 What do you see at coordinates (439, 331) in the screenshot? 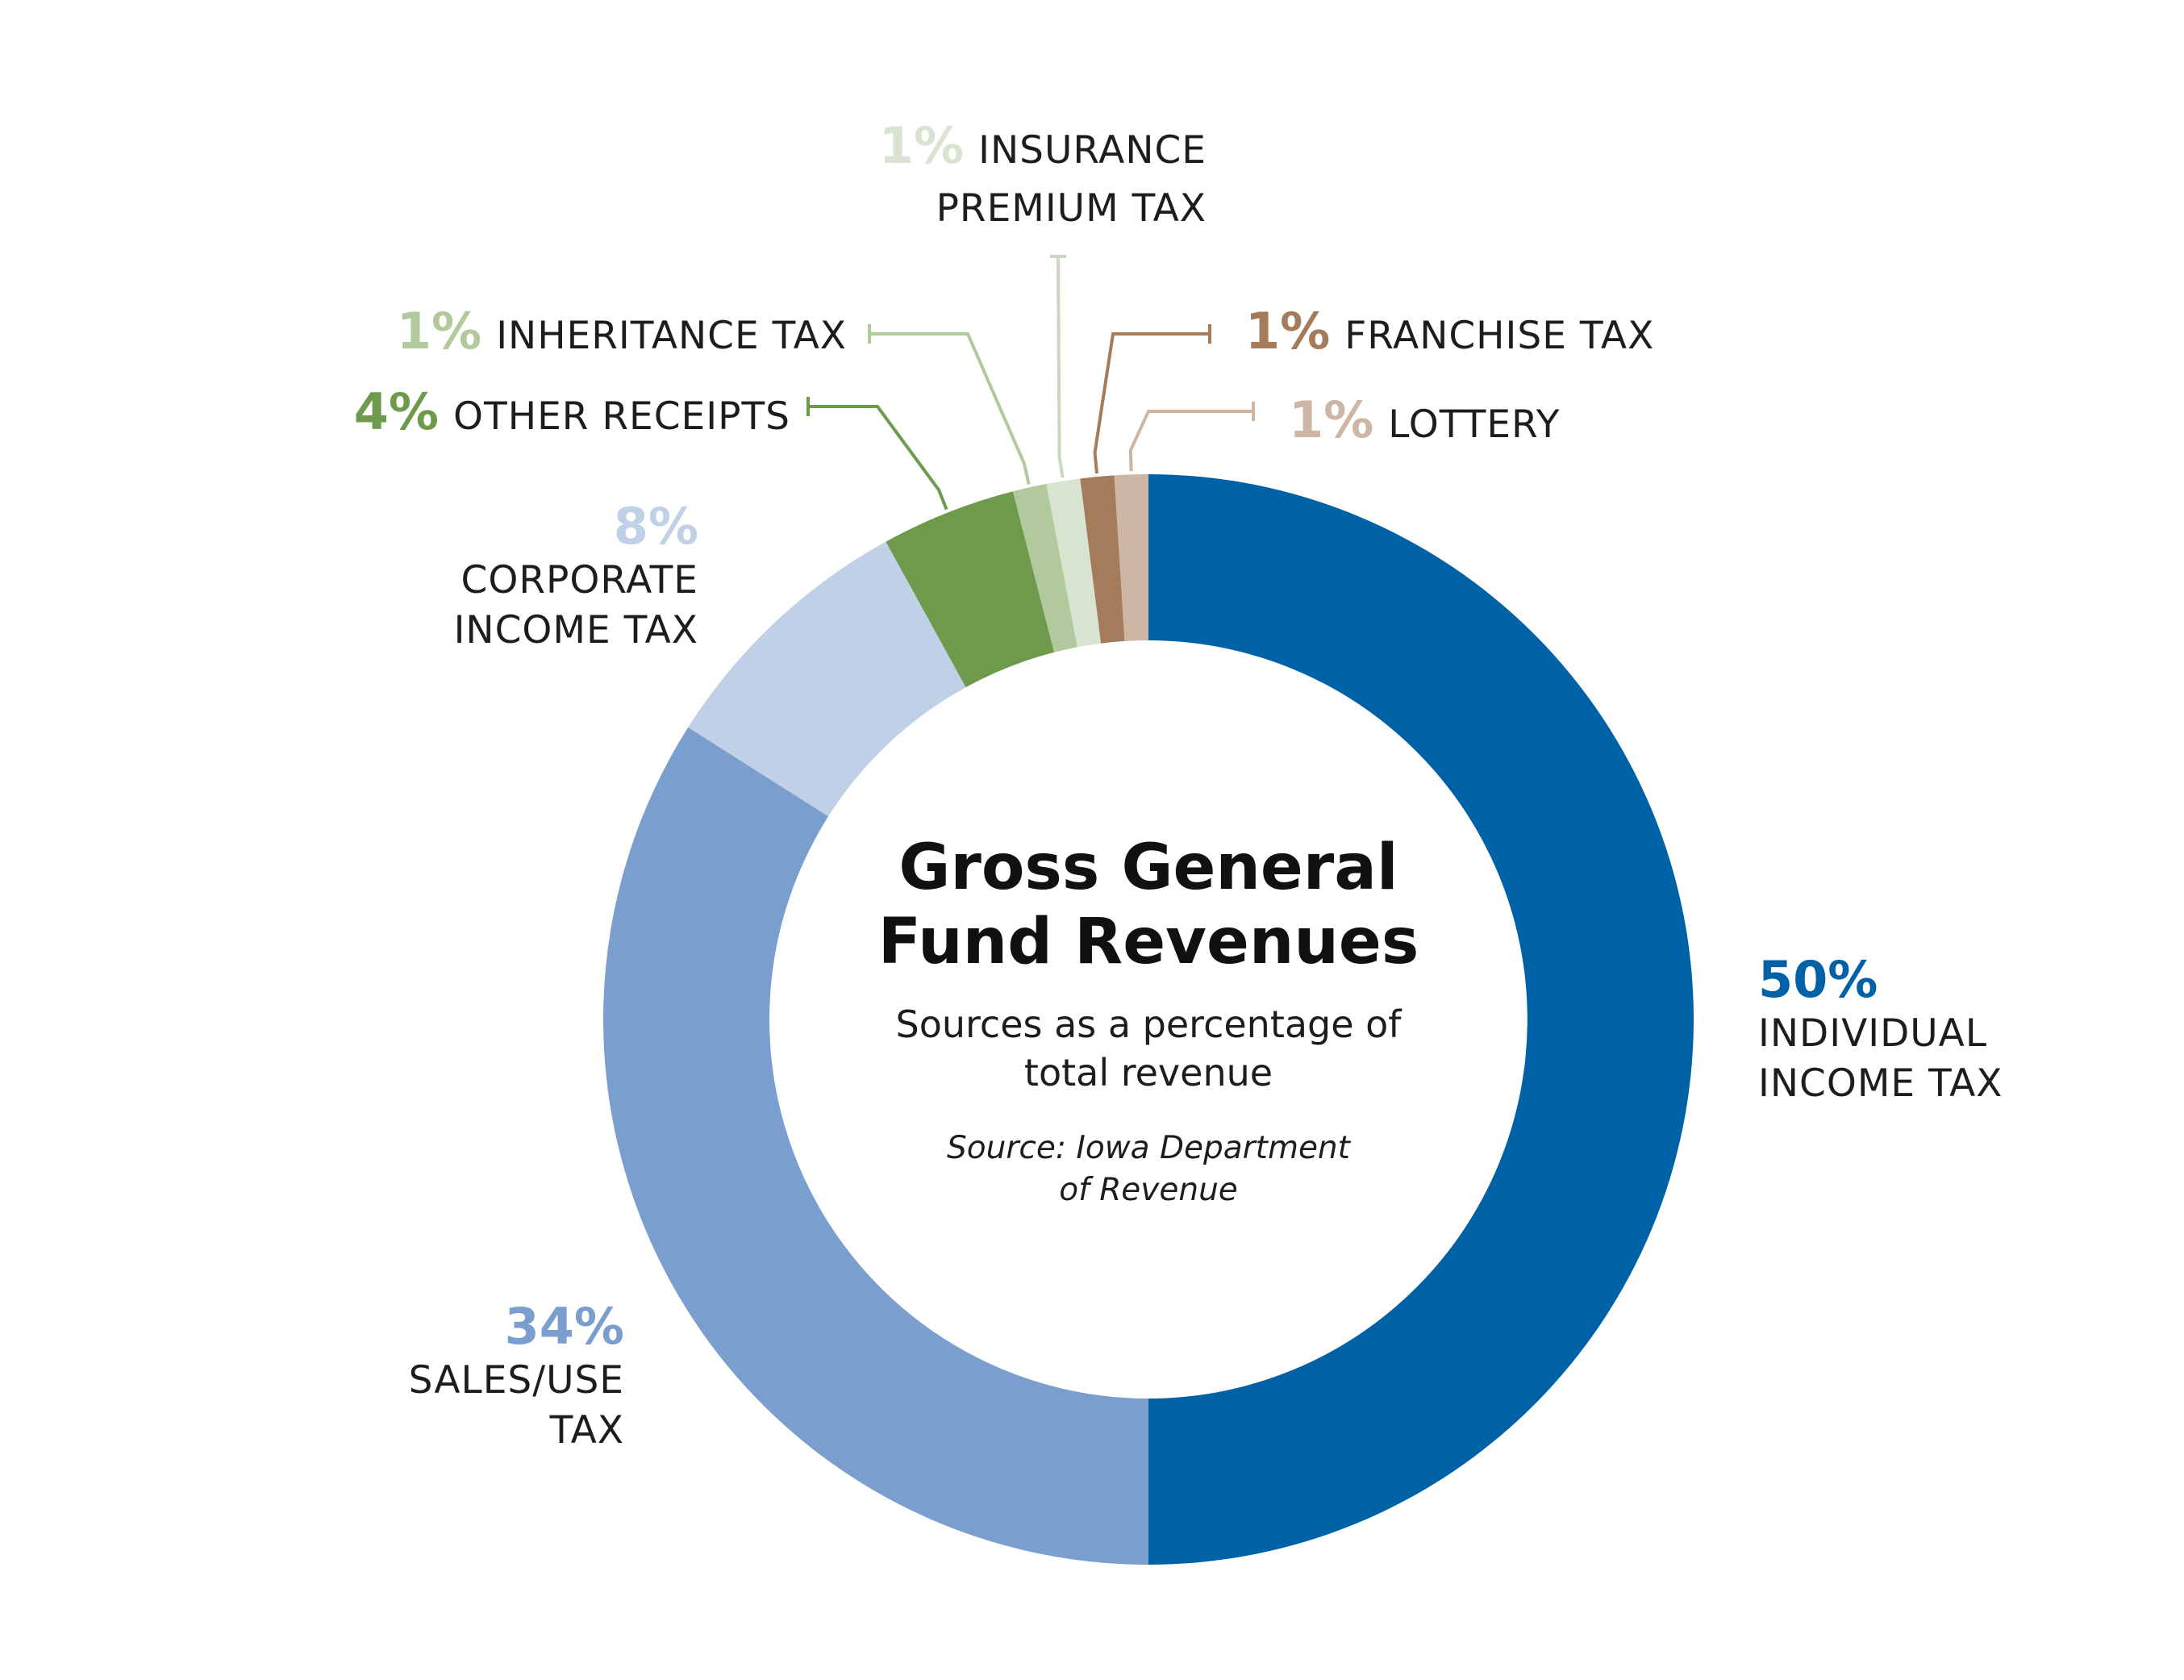
I see `pct-label-inheritance-tax: 1%` at bounding box center [439, 331].